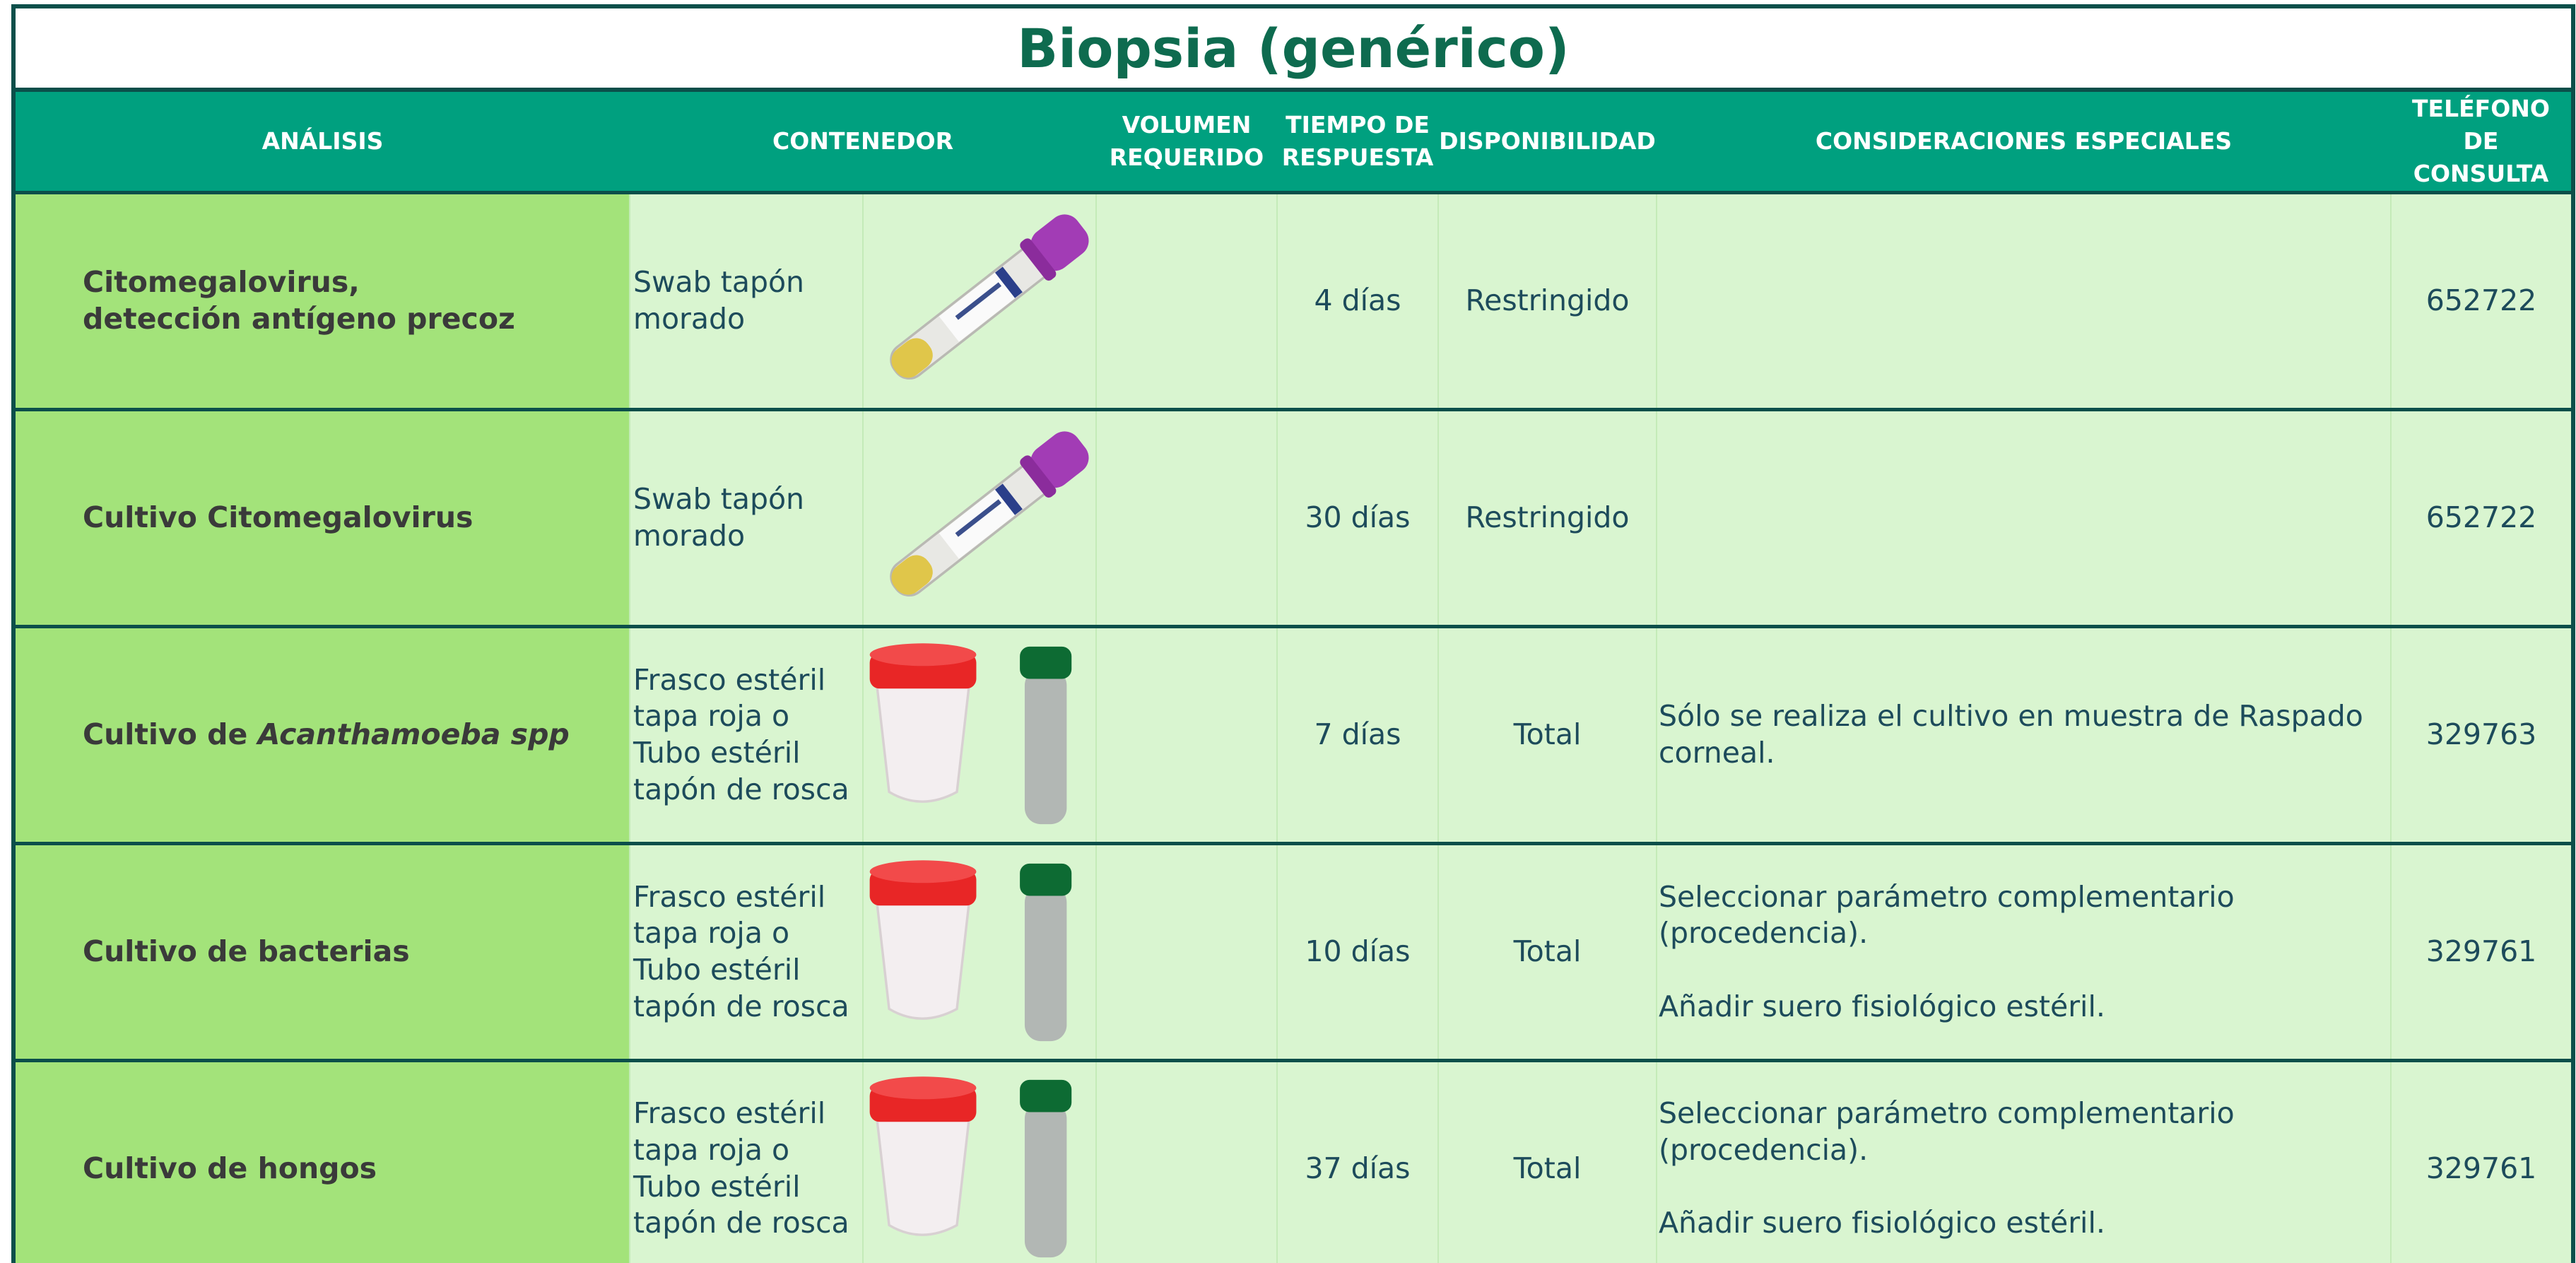  Describe the element at coordinates (1547, 141) in the screenshot. I see `column-header: DISPONIBILIDAD` at that location.